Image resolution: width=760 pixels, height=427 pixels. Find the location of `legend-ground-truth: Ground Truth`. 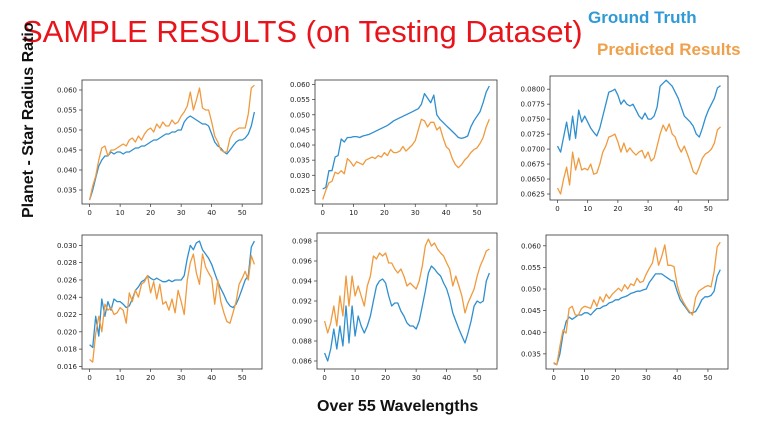

legend-ground-truth: Ground Truth is located at coordinates (642, 17).